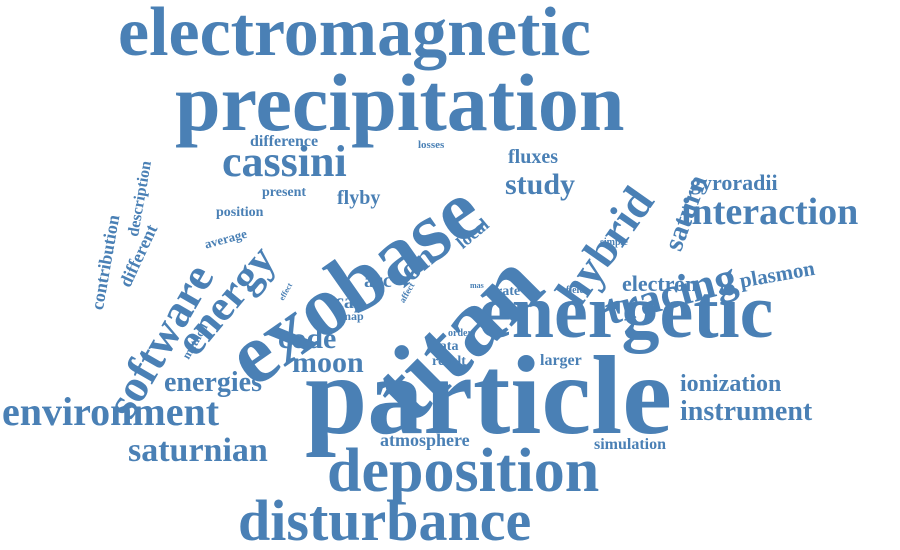 Image resolution: width=900 pixels, height=550 pixels. I want to click on word-map: map, so click(352, 316).